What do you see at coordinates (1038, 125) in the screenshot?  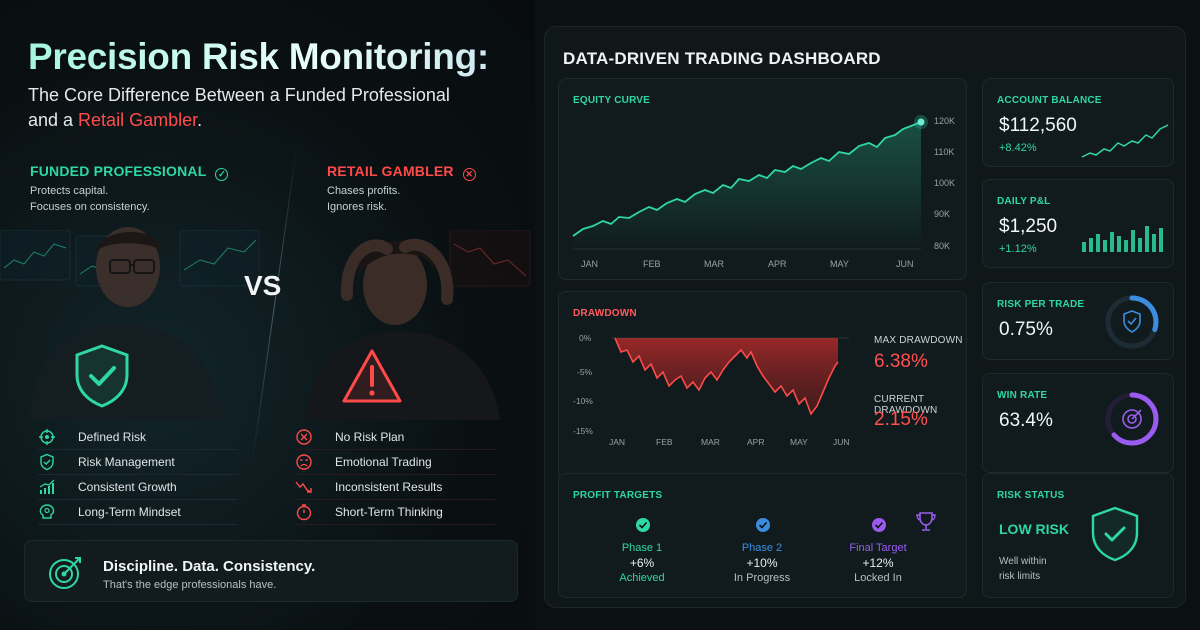 I see `account-balance-value: $112,560` at bounding box center [1038, 125].